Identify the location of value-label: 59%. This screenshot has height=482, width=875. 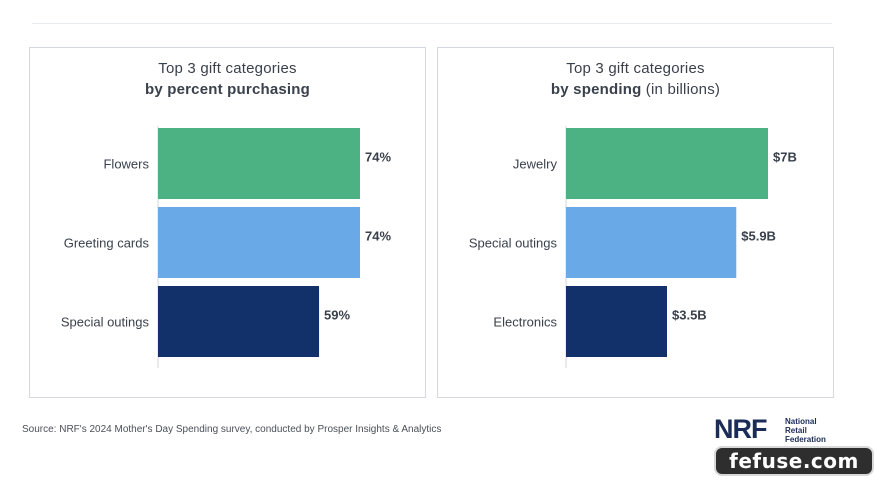
(337, 315).